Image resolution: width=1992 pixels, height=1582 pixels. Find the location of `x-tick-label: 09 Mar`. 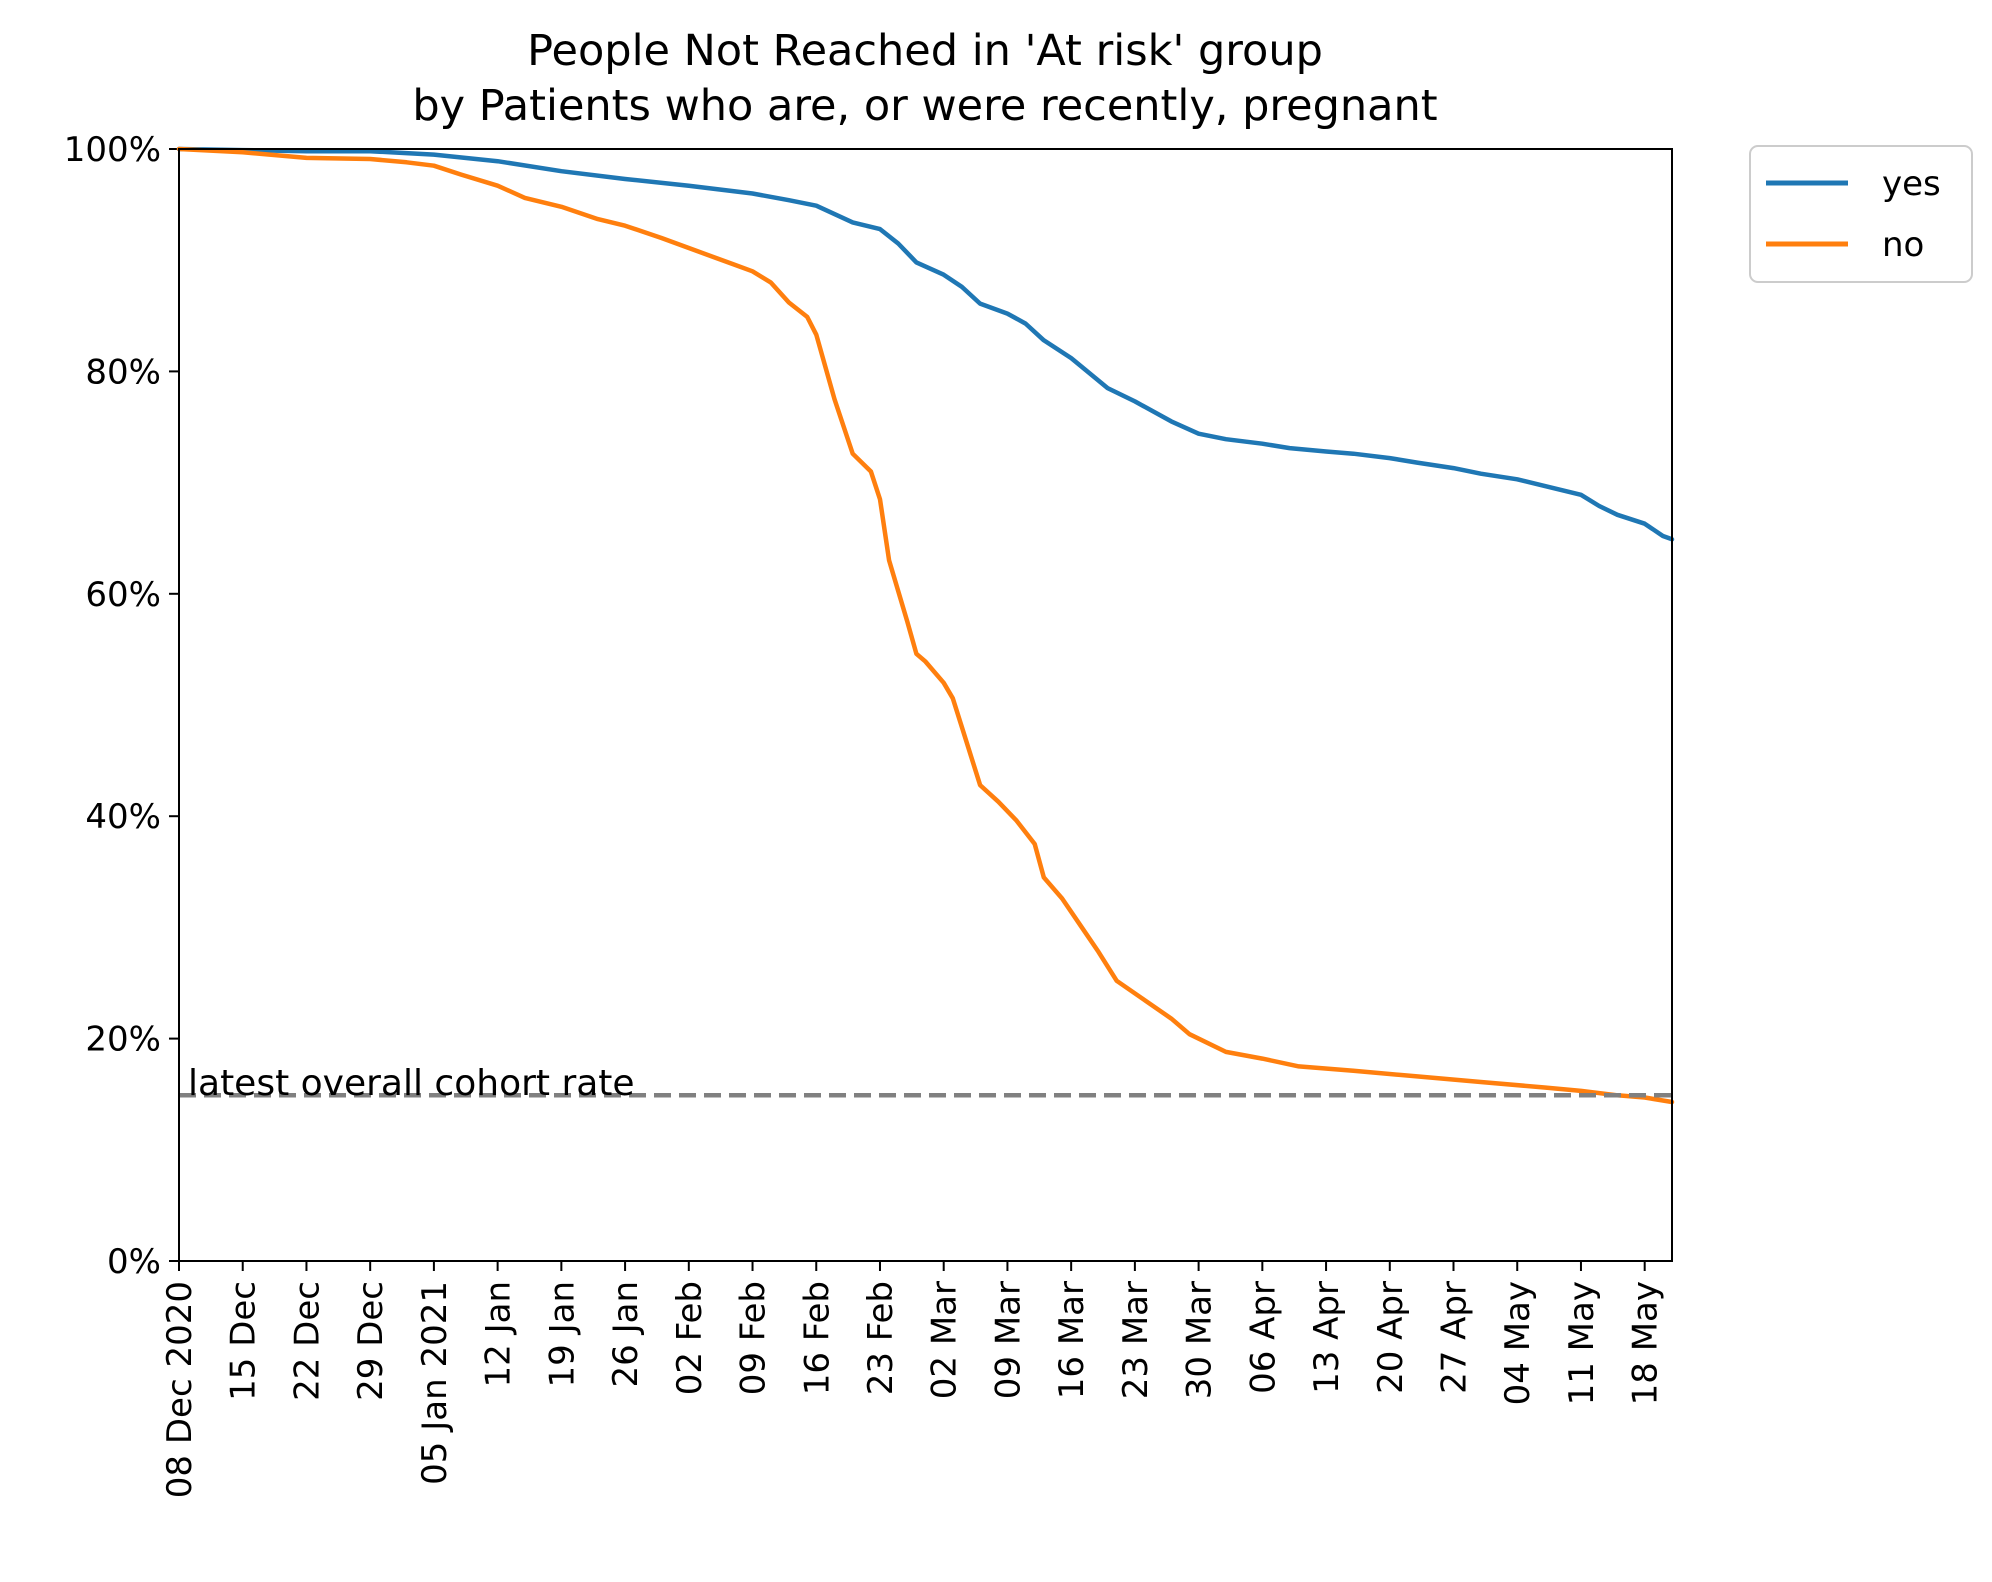

x-tick-label: 09 Mar is located at coordinates (1008, 1340).